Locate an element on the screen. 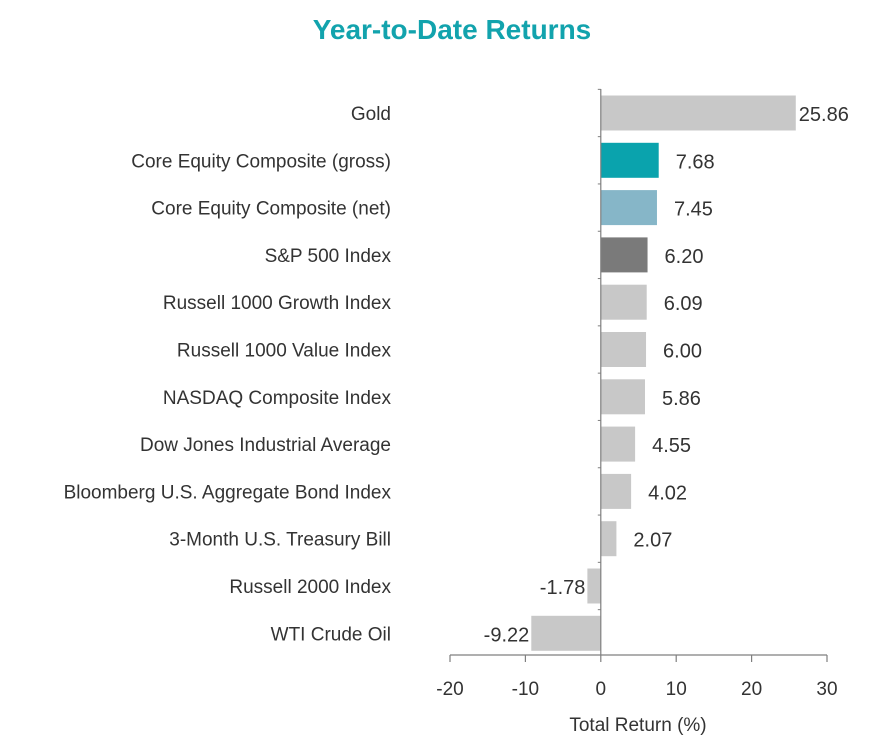 Image resolution: width=881 pixels, height=750 pixels. value-label: 25.86 is located at coordinates (824, 115).